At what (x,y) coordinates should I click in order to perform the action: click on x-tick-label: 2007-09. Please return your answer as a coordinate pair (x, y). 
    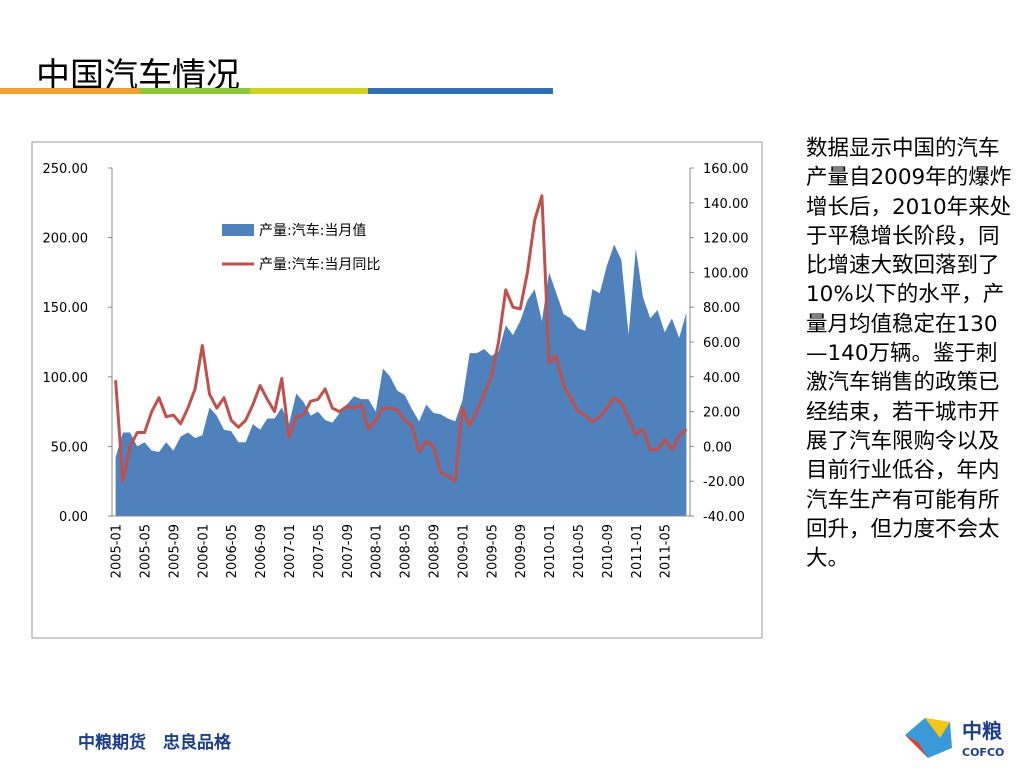
    Looking at the image, I should click on (348, 551).